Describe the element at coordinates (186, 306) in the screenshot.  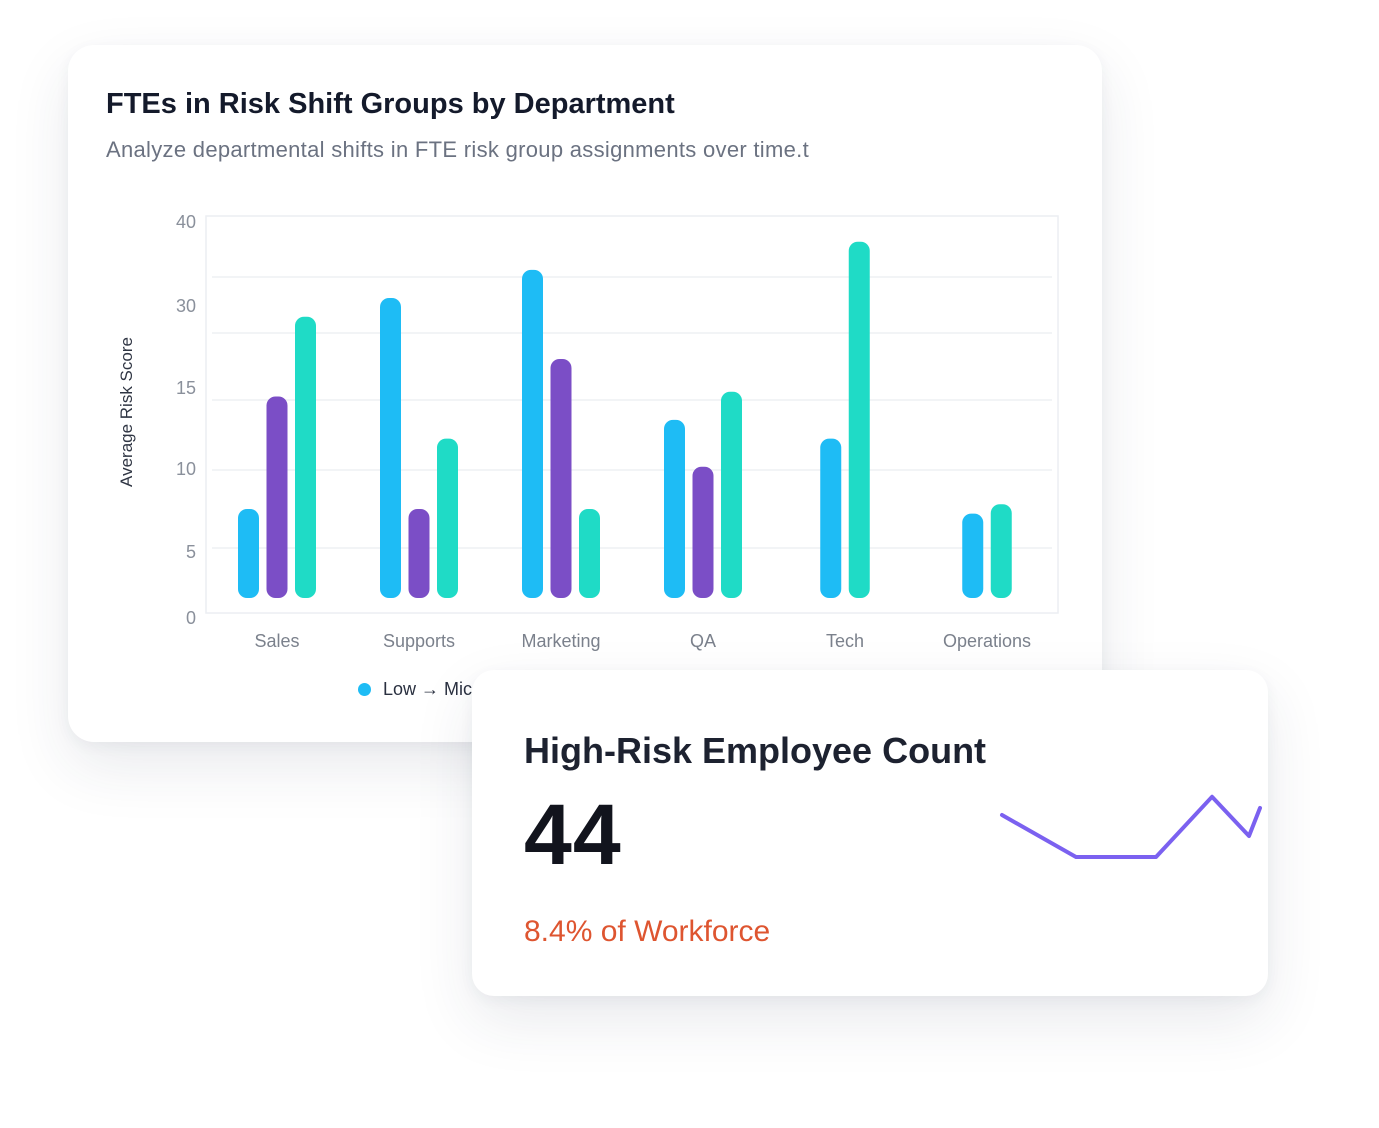
I see `y-tick-label: 30` at that location.